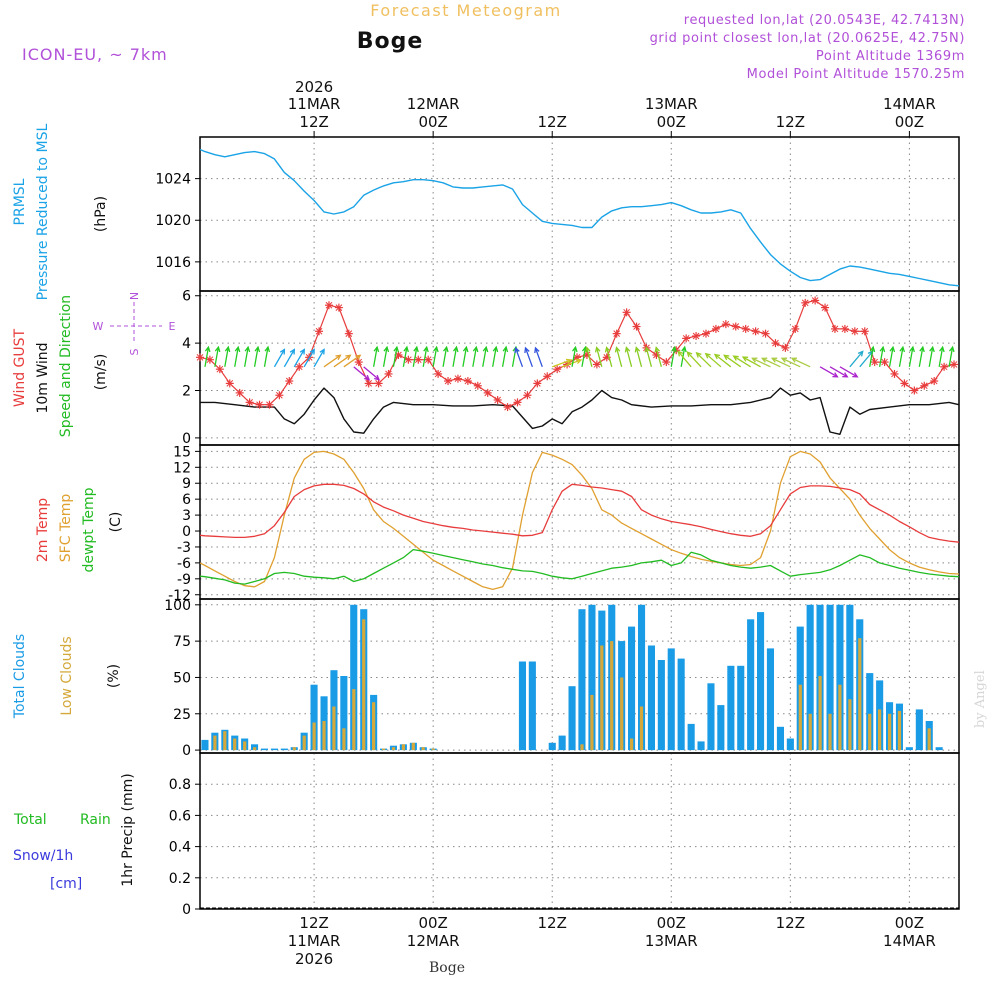 The width and height of the screenshot is (1000, 1000). What do you see at coordinates (182, 678) in the screenshot?
I see `y-tick-label: 50` at bounding box center [182, 678].